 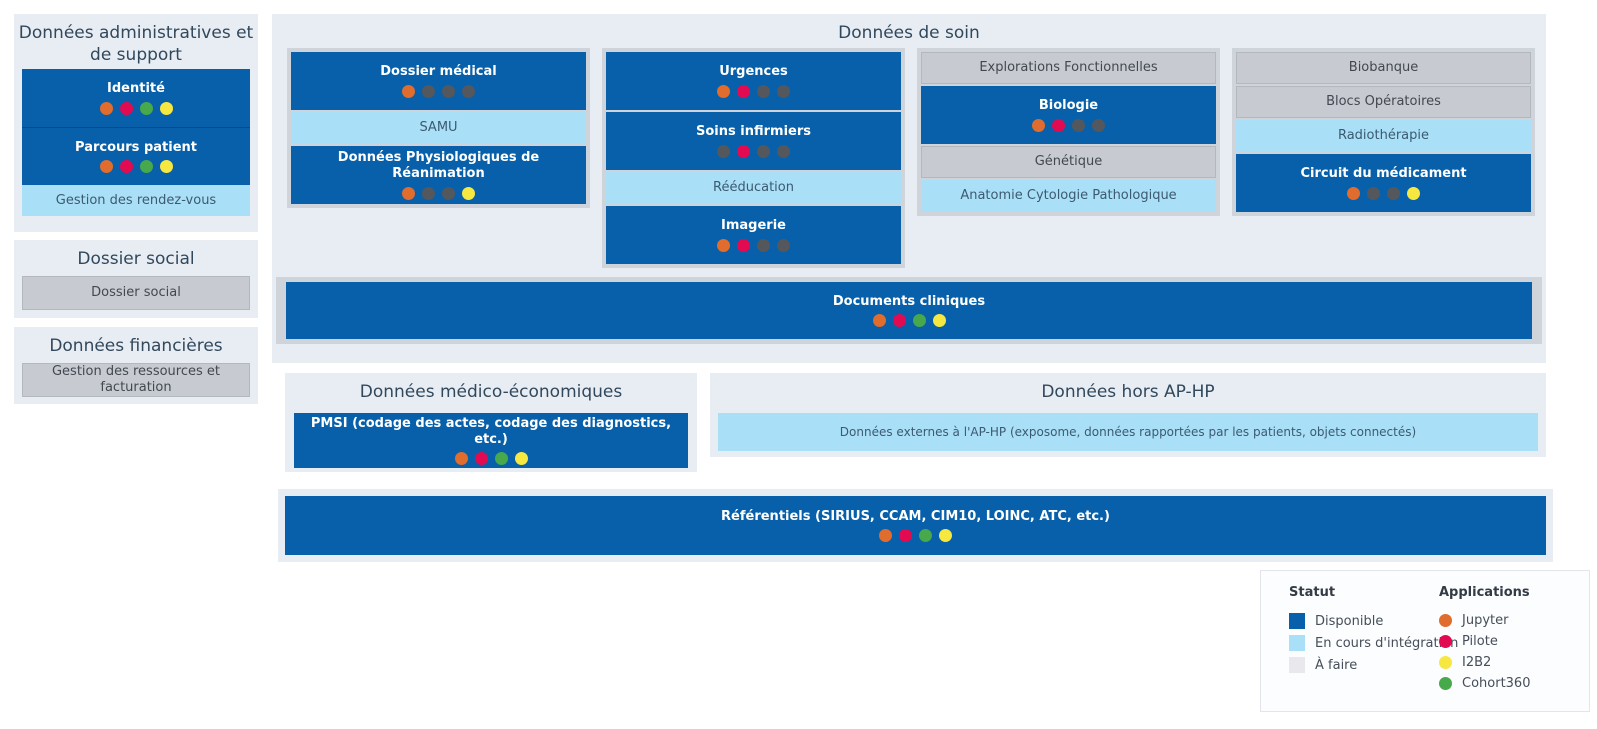 I want to click on box-label: Données Physiologiques de Réanimation, so click(x=438, y=165).